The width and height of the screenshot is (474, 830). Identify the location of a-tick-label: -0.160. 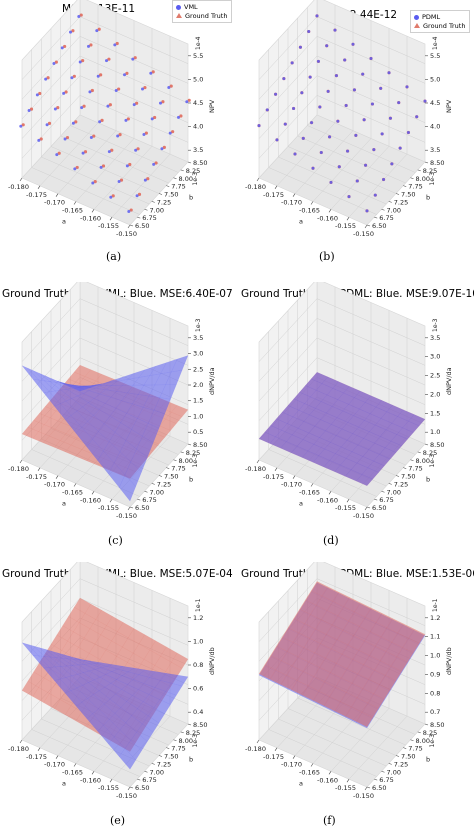
(90, 218).